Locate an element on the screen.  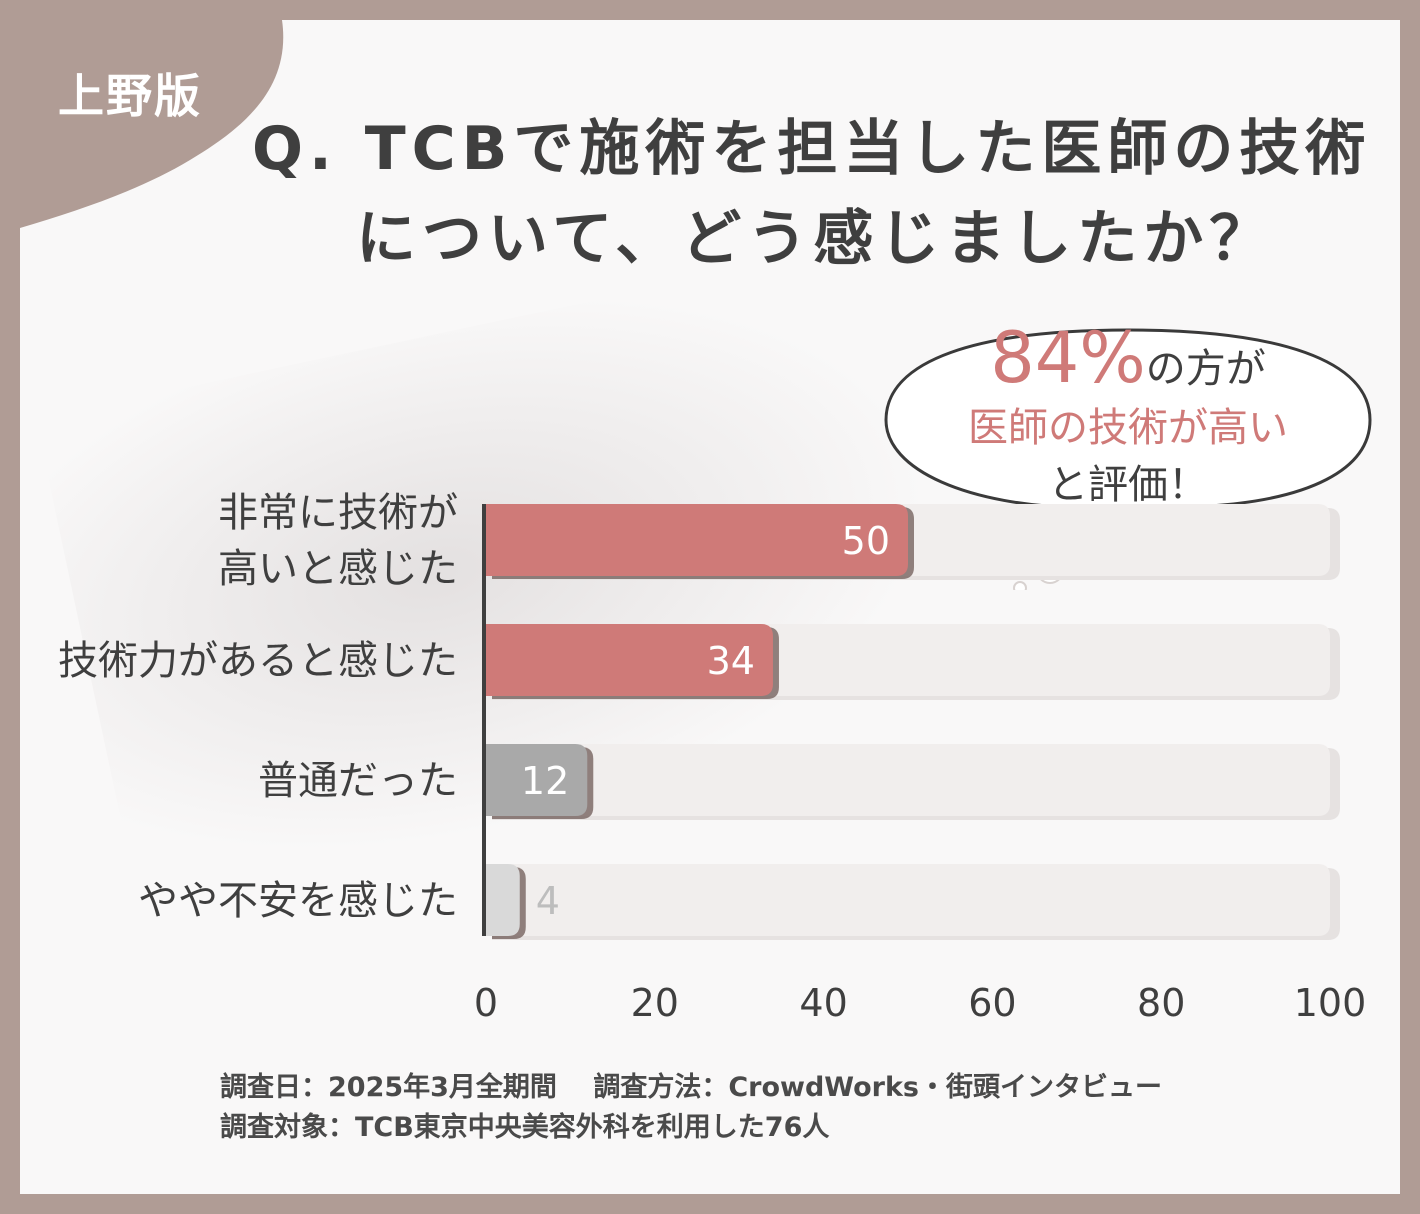
corner-tab is located at coordinates (152, 124).